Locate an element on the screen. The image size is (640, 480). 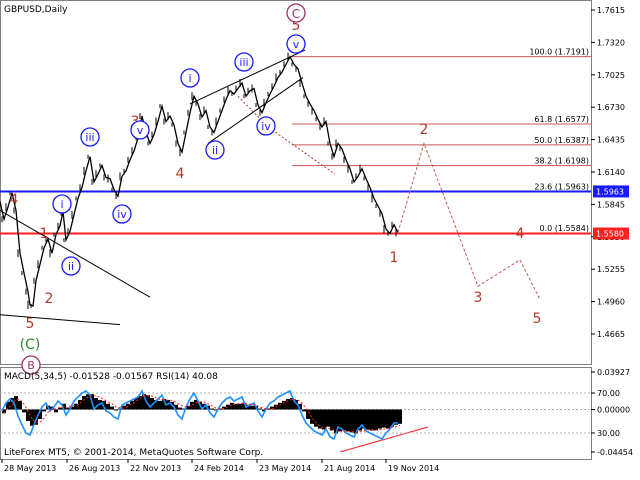
wave-label-intermediate: 1 is located at coordinates (394, 258).